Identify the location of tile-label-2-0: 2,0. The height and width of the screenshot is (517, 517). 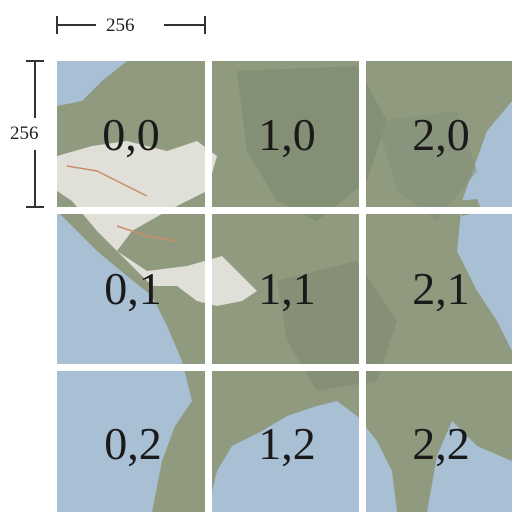
(441, 134).